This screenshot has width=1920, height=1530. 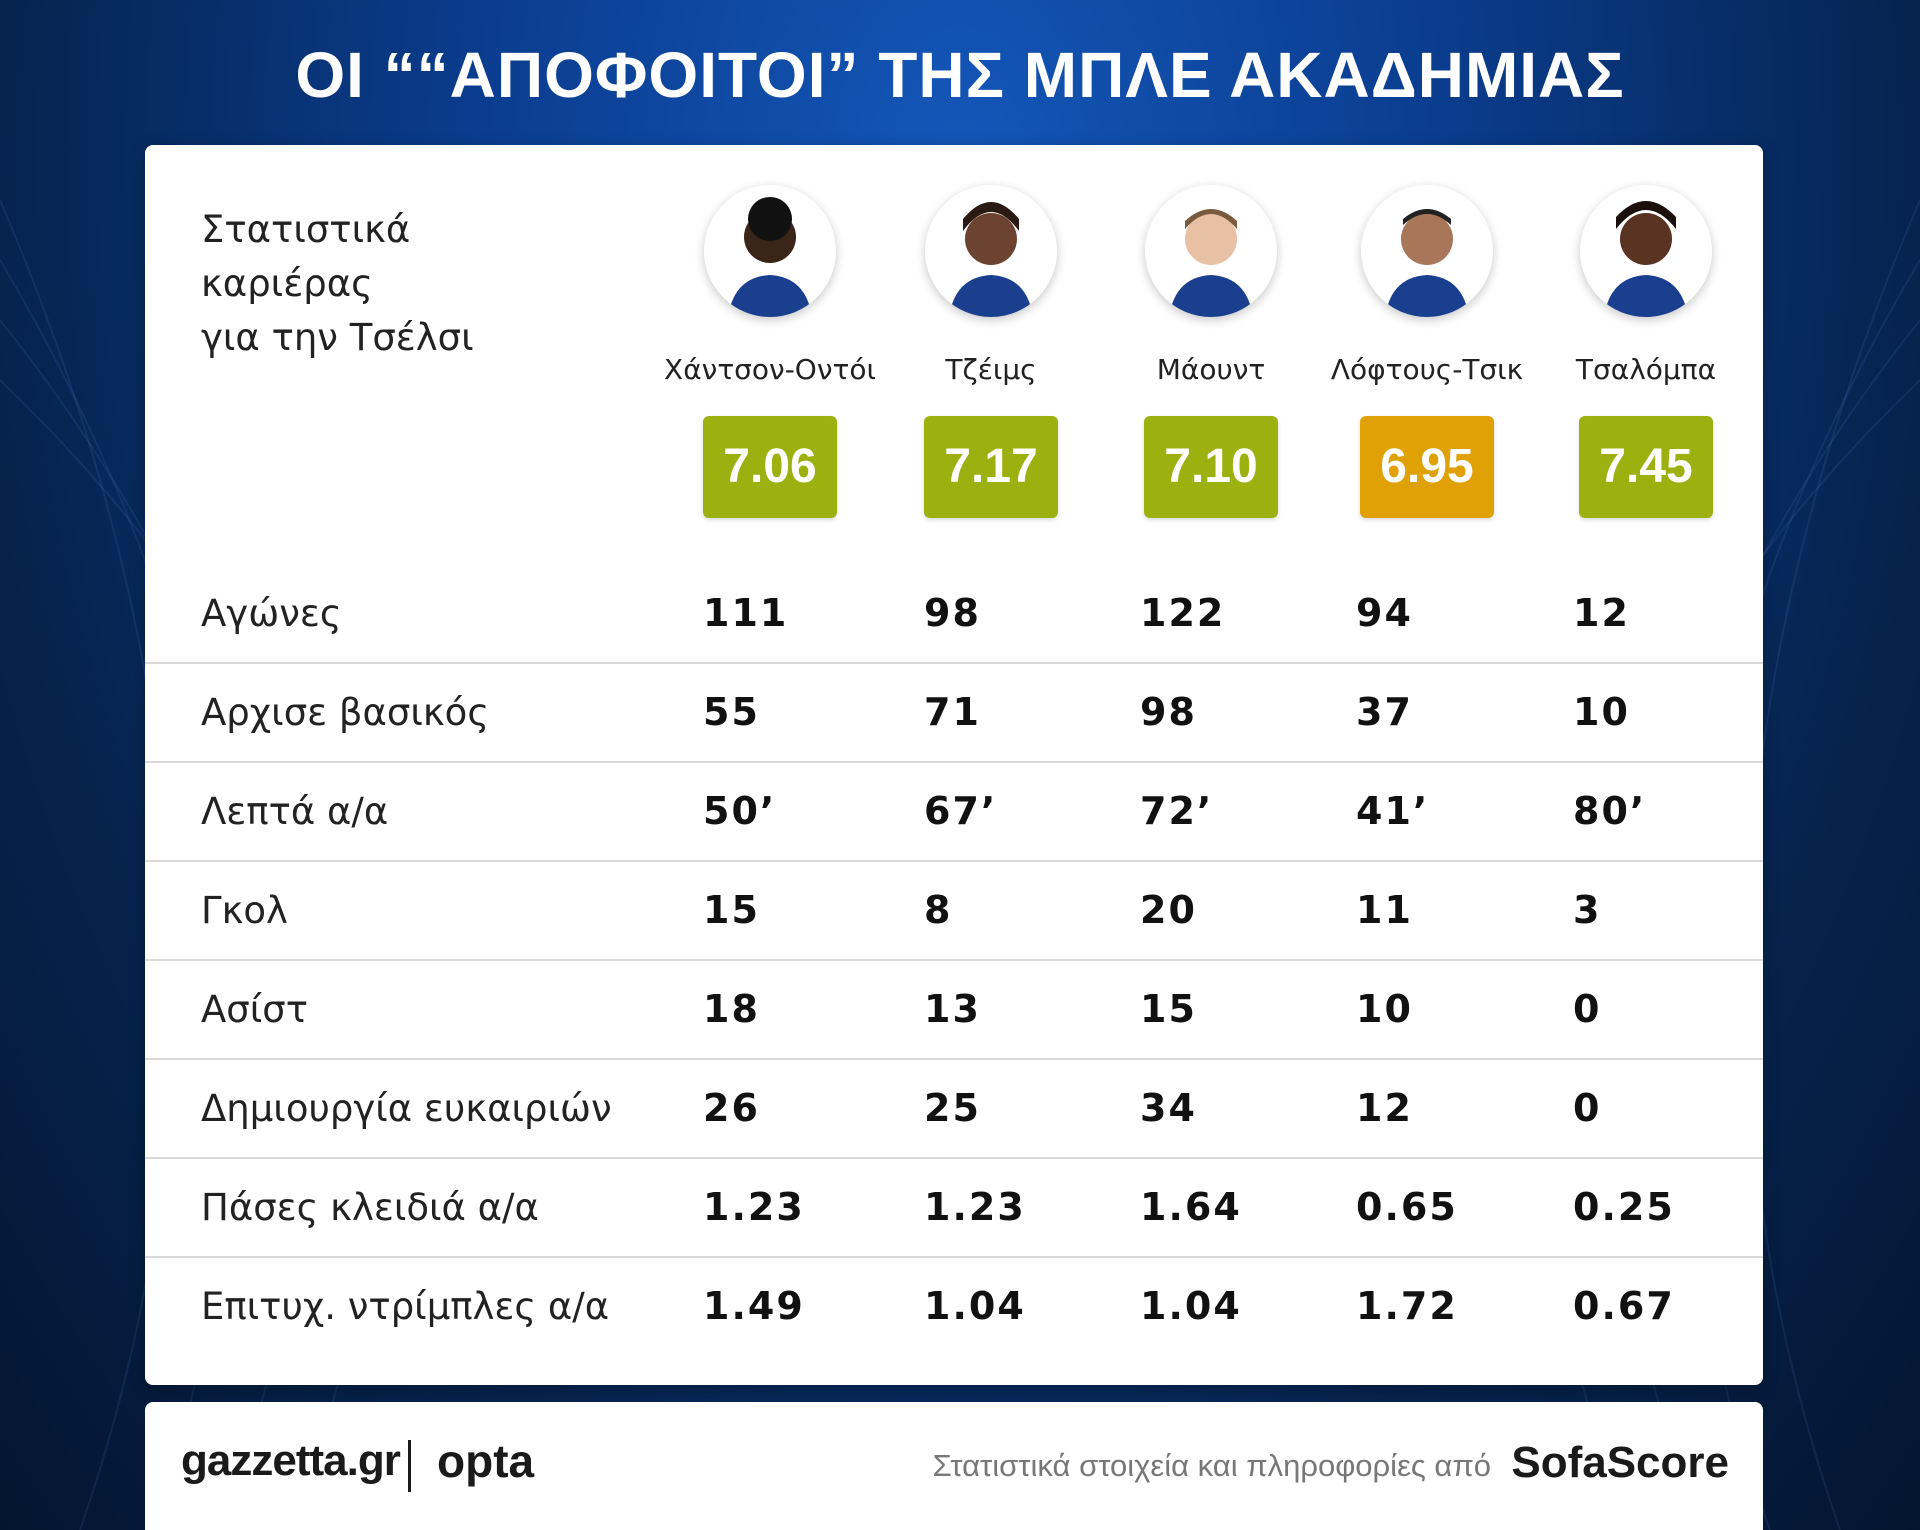 What do you see at coordinates (1168, 1108) in the screenshot?
I see `stat-value: 34` at bounding box center [1168, 1108].